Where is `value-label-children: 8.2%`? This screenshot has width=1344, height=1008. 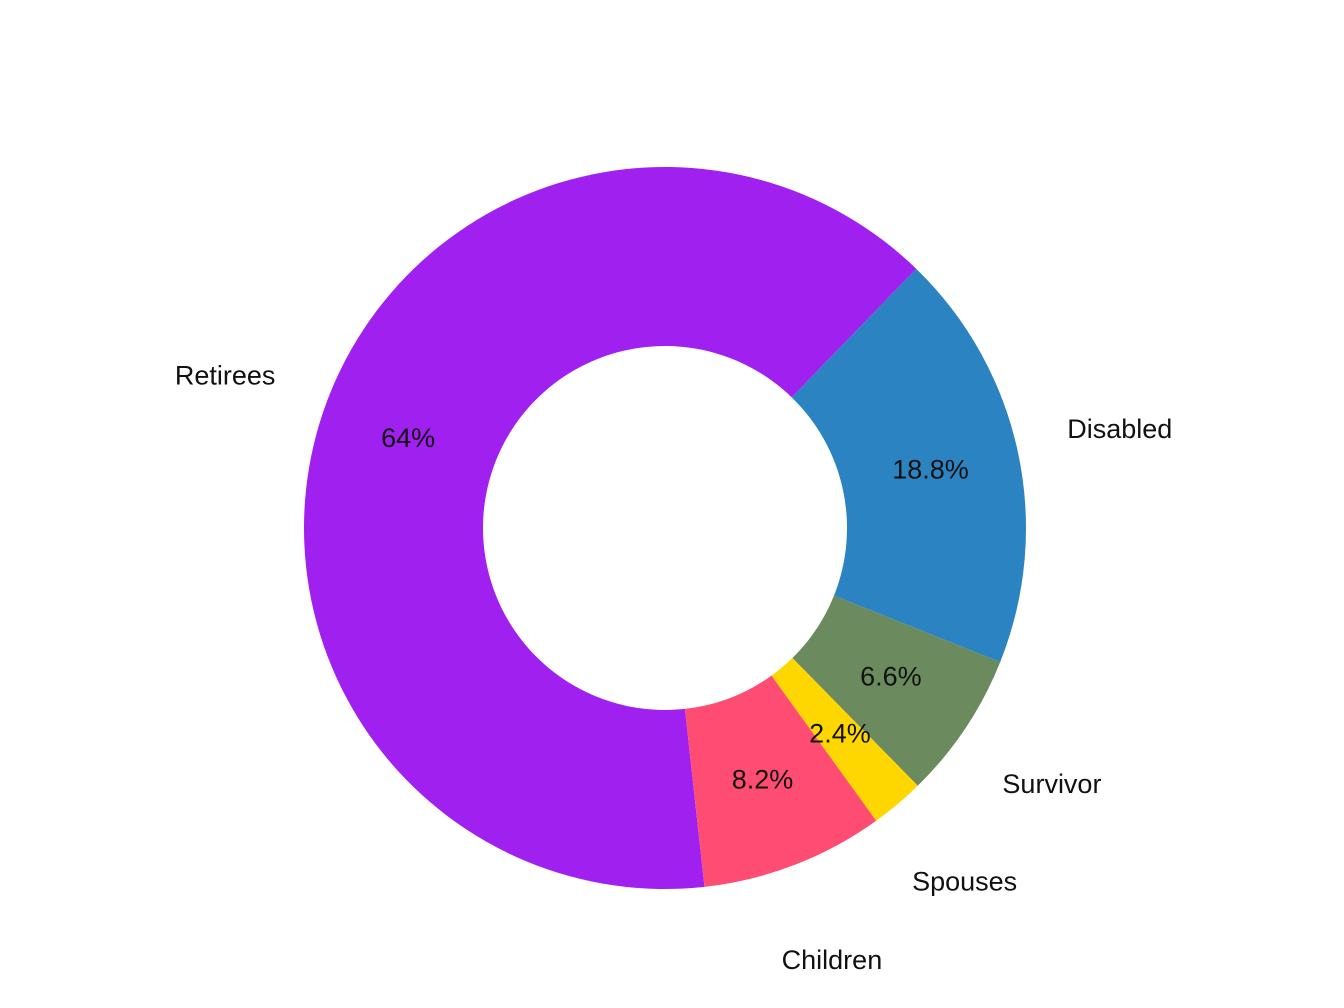
value-label-children: 8.2% is located at coordinates (763, 780).